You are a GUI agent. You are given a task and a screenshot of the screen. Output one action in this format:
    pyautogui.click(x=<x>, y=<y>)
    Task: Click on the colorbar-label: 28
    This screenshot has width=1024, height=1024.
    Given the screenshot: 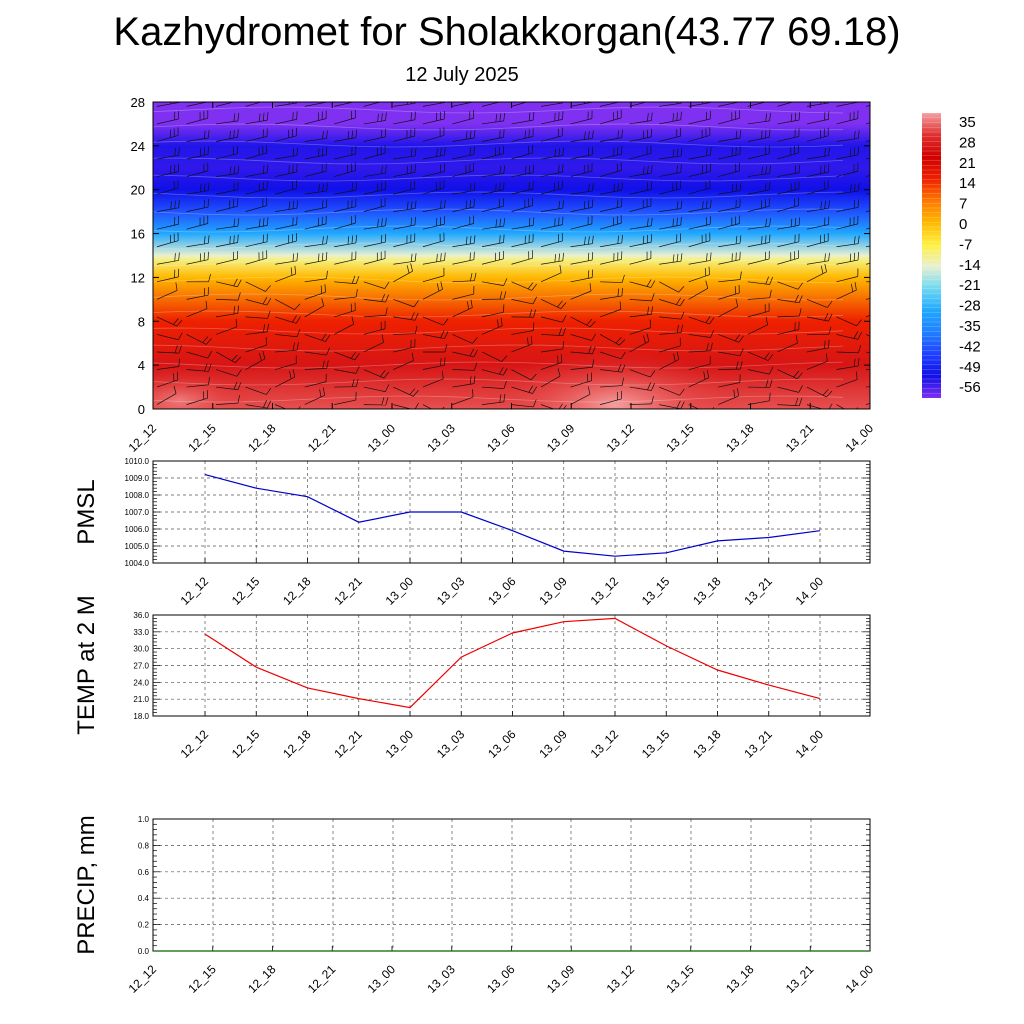 What is the action you would take?
    pyautogui.click(x=967, y=142)
    